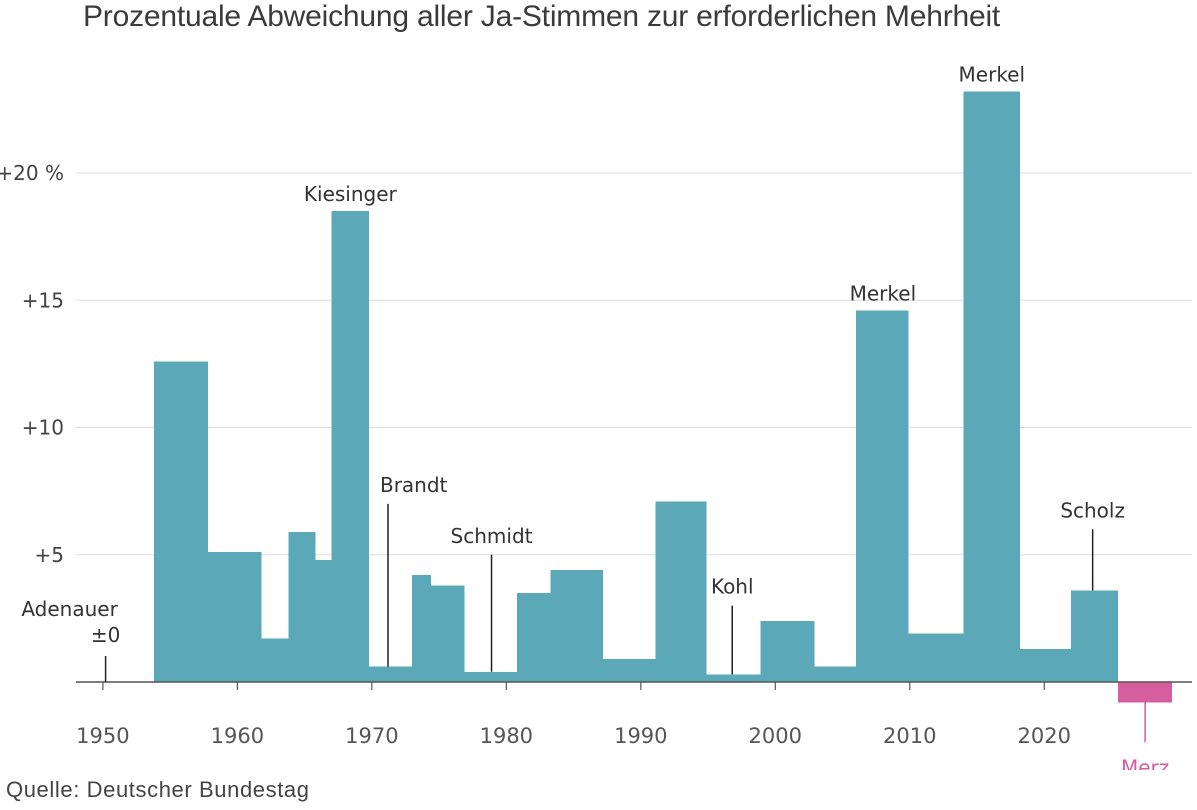 The width and height of the screenshot is (1197, 810). Describe the element at coordinates (69, 609) in the screenshot. I see `annotation-label: Adenauer` at that location.